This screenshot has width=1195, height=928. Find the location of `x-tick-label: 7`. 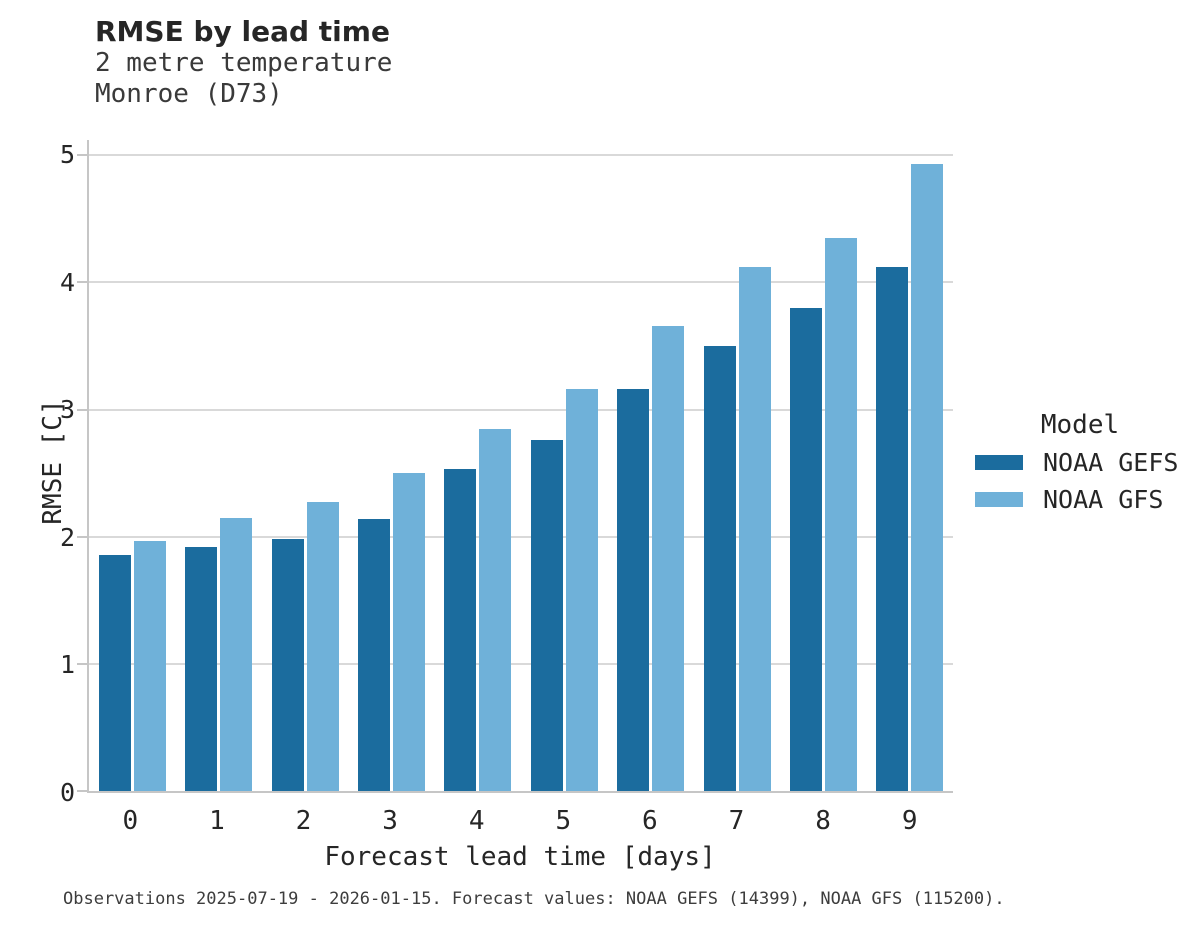

x-tick-label: 7 is located at coordinates (736, 821).